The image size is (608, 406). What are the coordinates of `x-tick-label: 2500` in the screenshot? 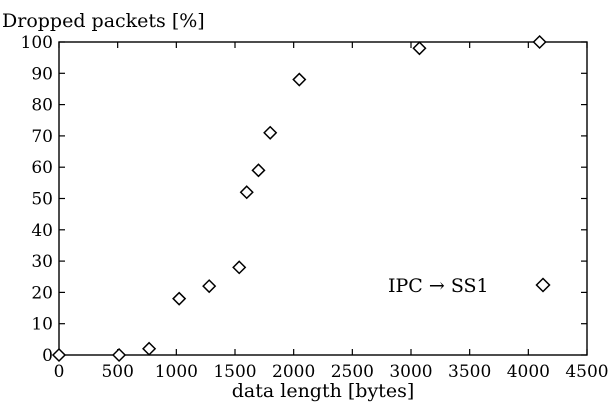 It's located at (352, 372).